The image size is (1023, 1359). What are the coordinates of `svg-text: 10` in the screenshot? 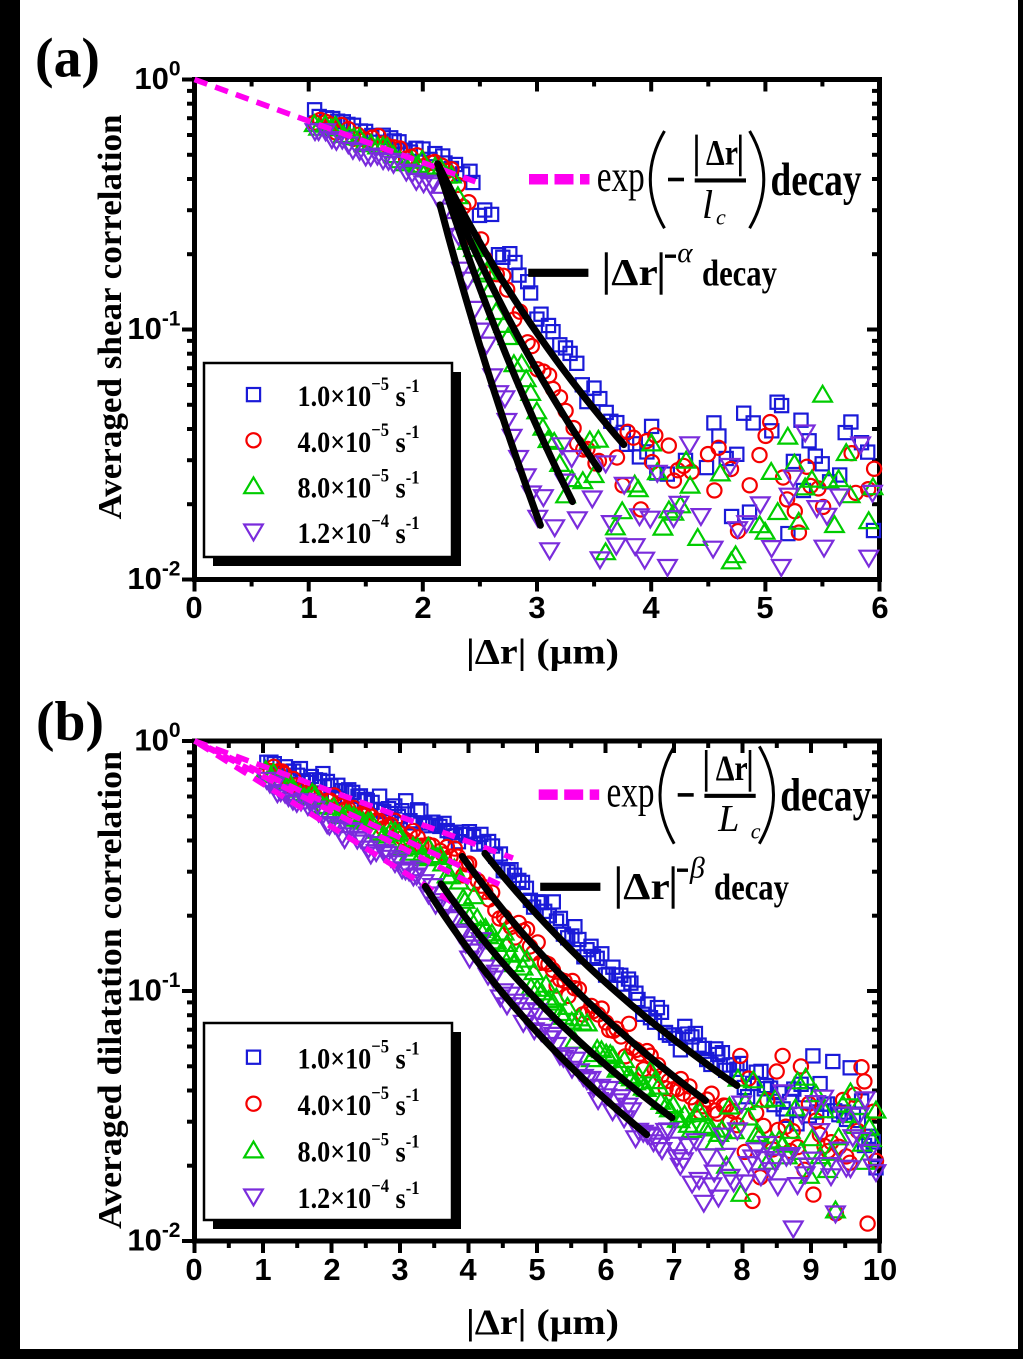 It's located at (880, 1269).